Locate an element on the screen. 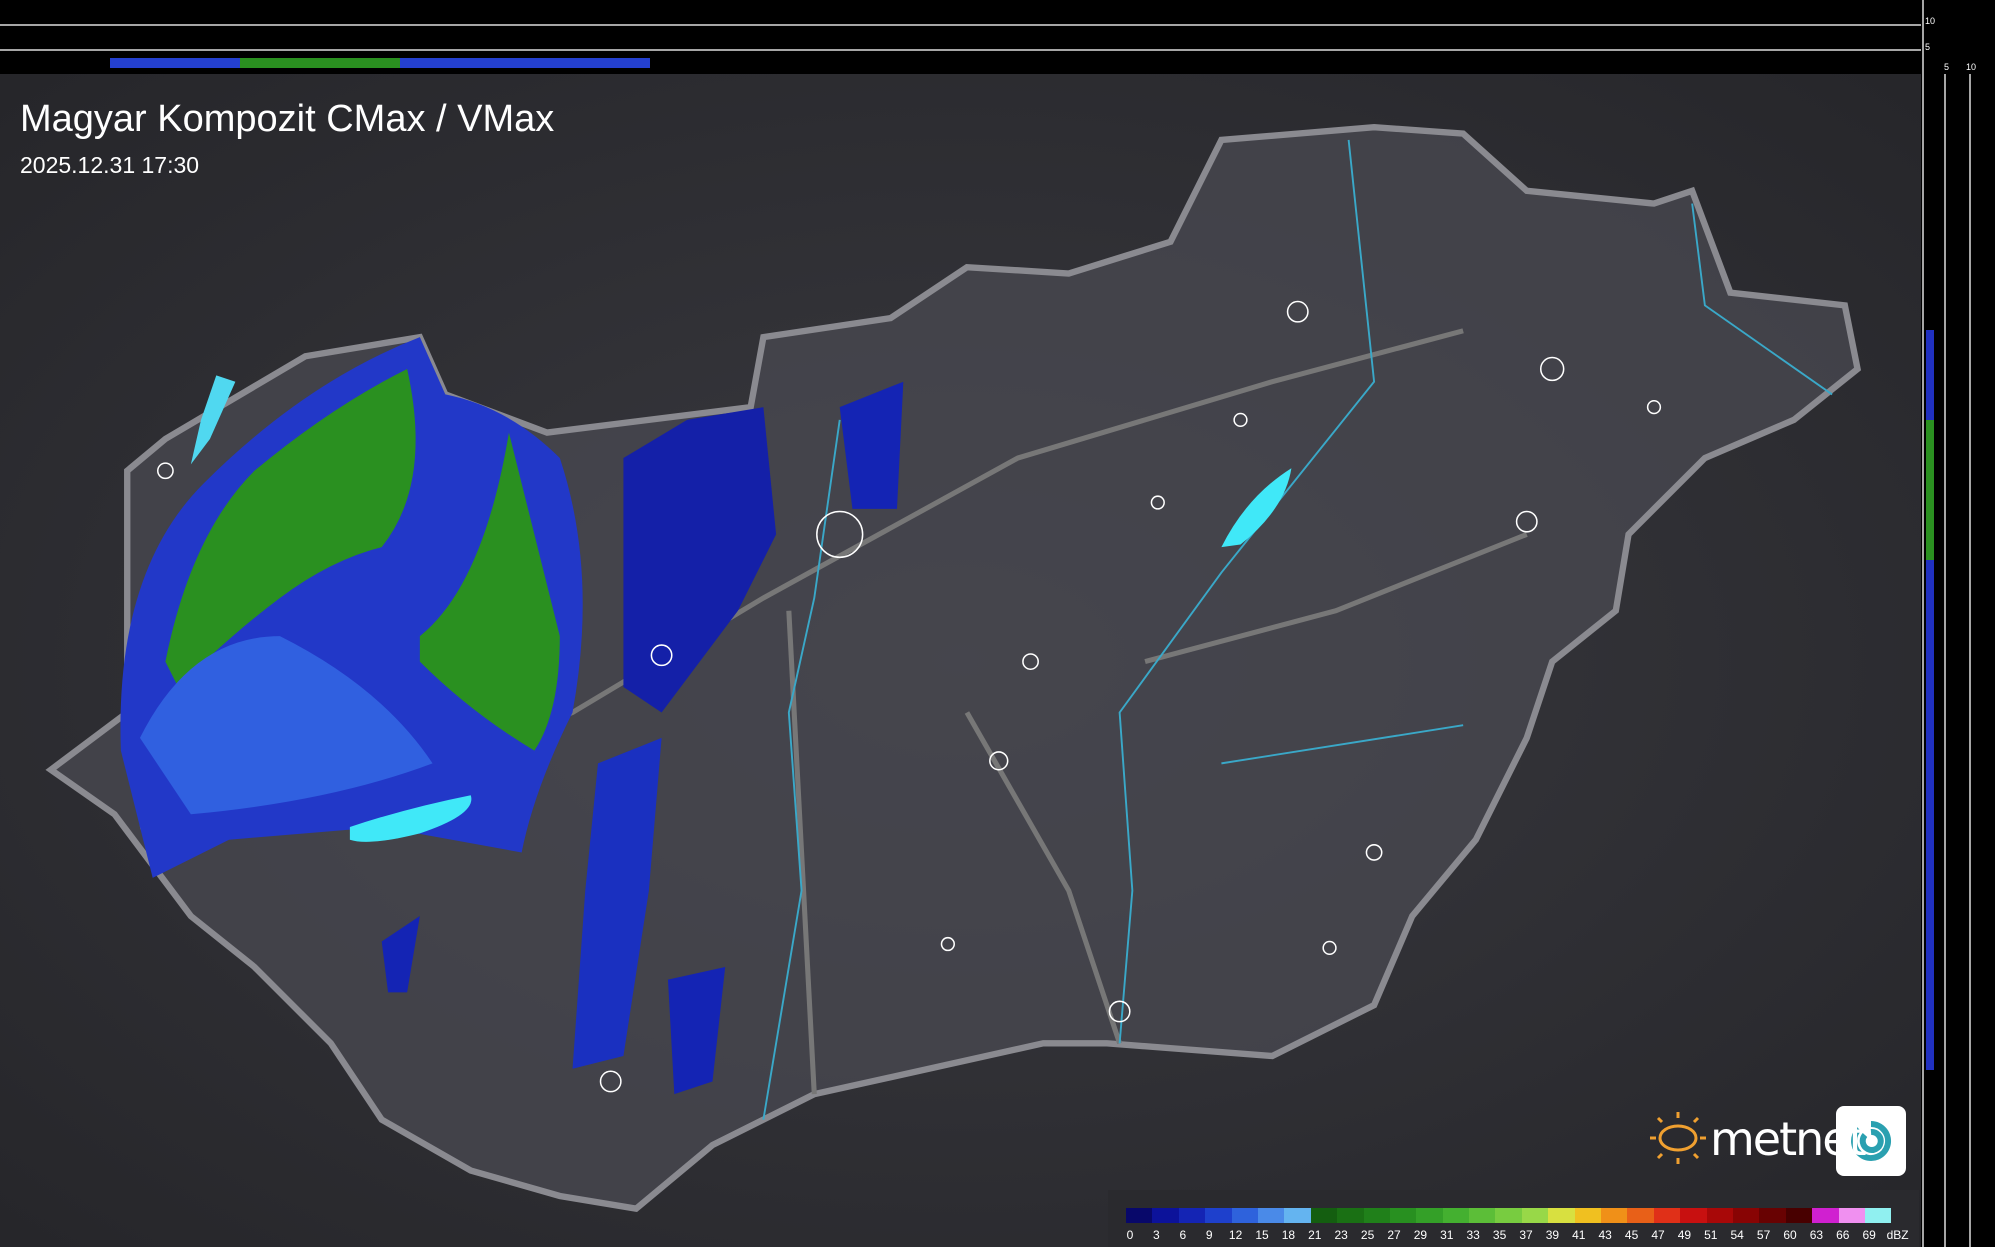 This screenshot has height=1247, width=1995. legend-label: 51 is located at coordinates (1711, 1235).